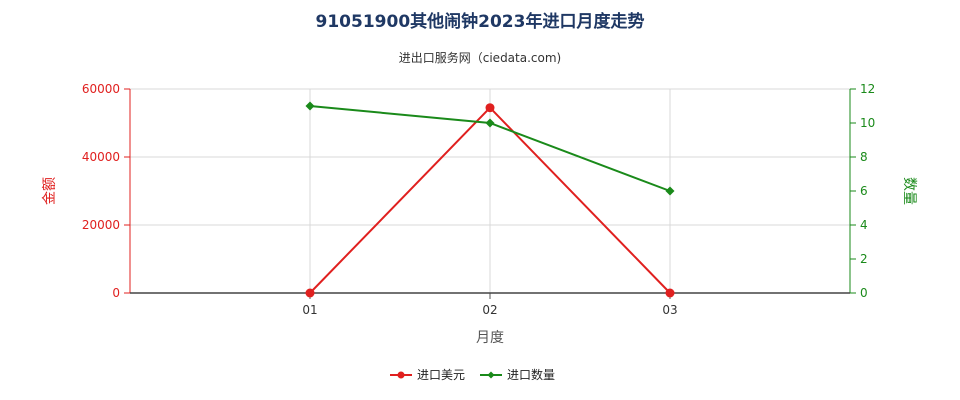 The image size is (960, 400). I want to click on y-left-tick-label: 60000, so click(101, 89).